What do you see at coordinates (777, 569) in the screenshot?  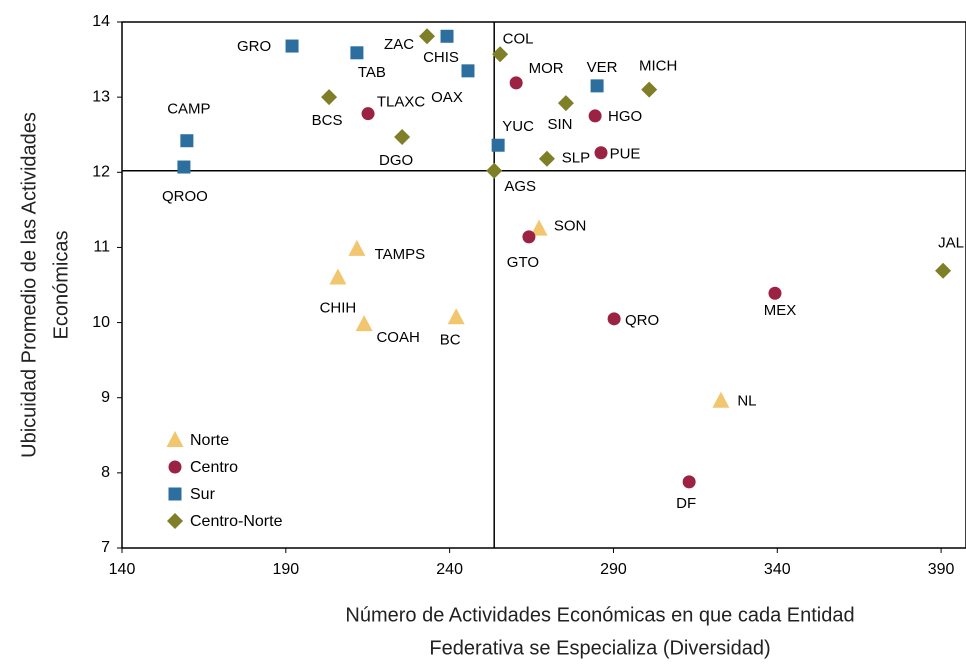 I see `x-tick-label: 340` at bounding box center [777, 569].